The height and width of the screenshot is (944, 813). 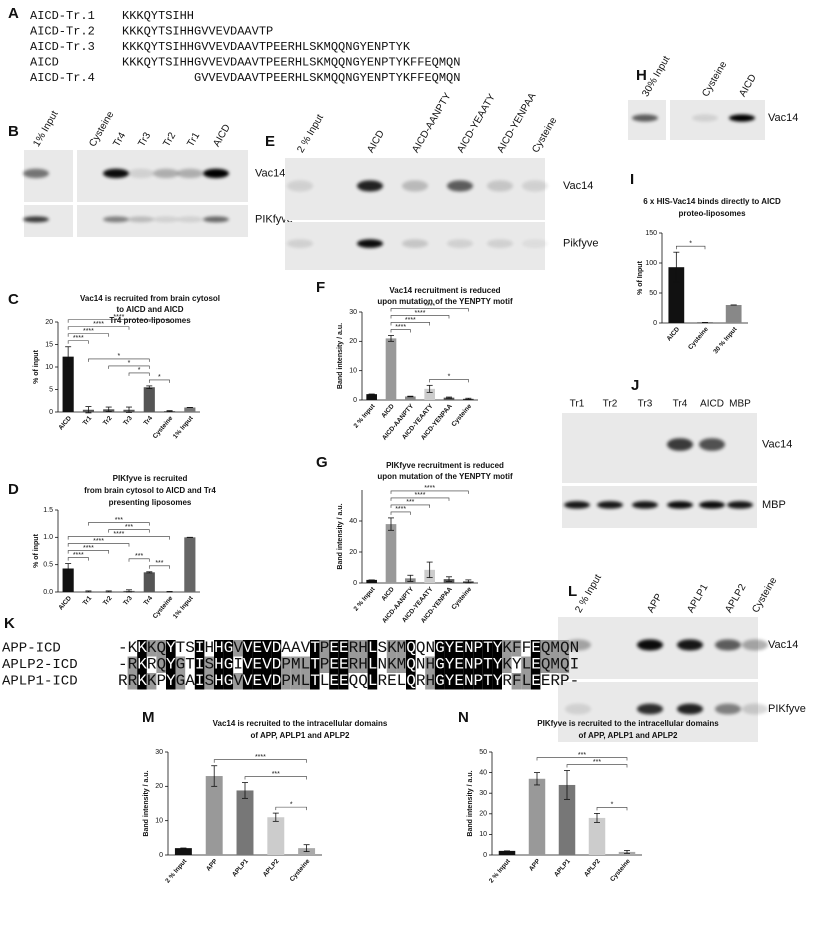 I want to click on residue: Y, so click(x=498, y=681).